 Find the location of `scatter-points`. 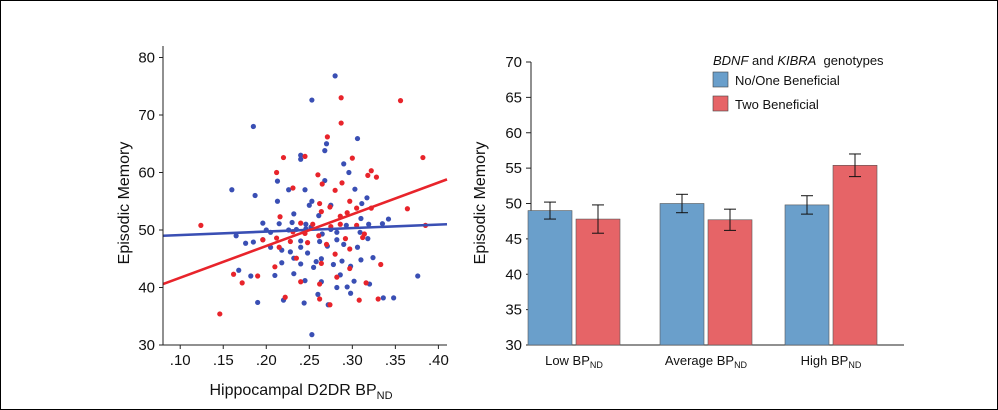

scatter-points is located at coordinates (313, 205).